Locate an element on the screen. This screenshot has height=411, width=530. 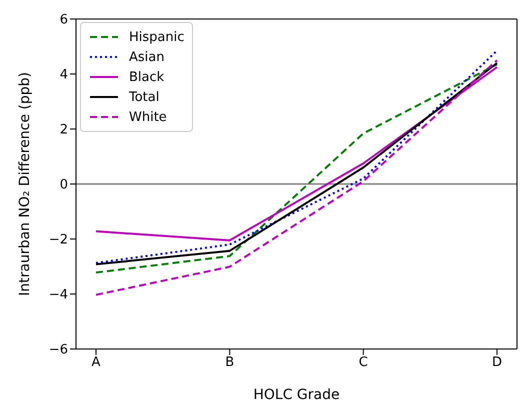
x-tick-label: C is located at coordinates (363, 362).